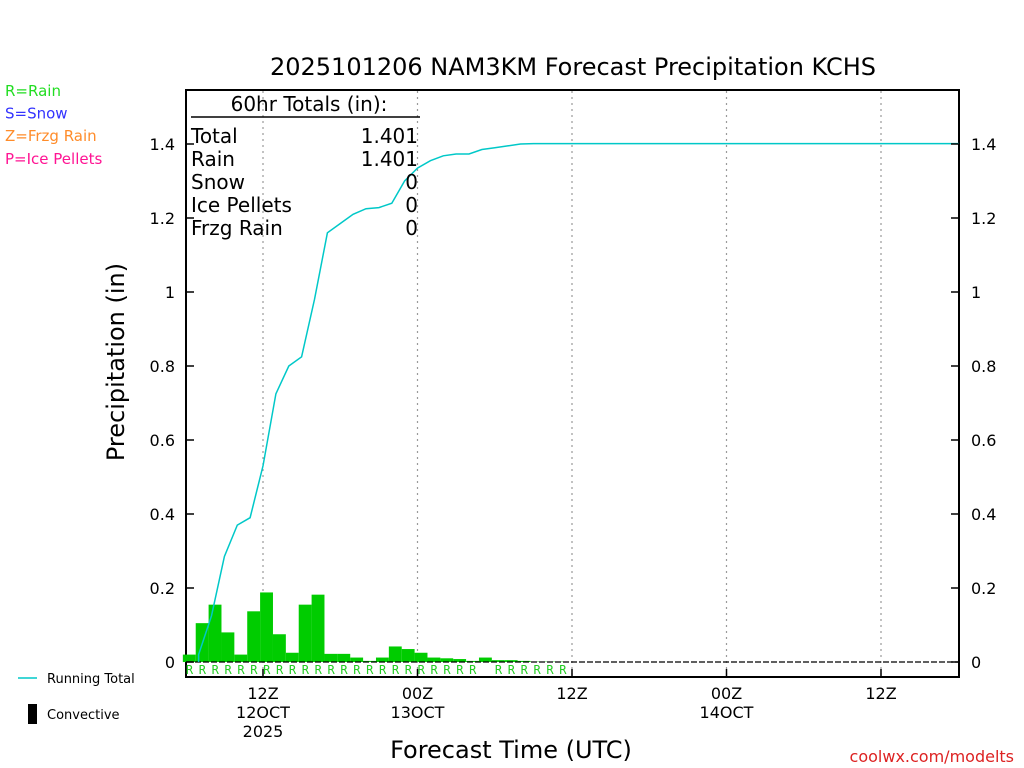 This screenshot has width=1024, height=768. What do you see at coordinates (36, 114) in the screenshot?
I see `legend-ptype-1: S=Snow` at bounding box center [36, 114].